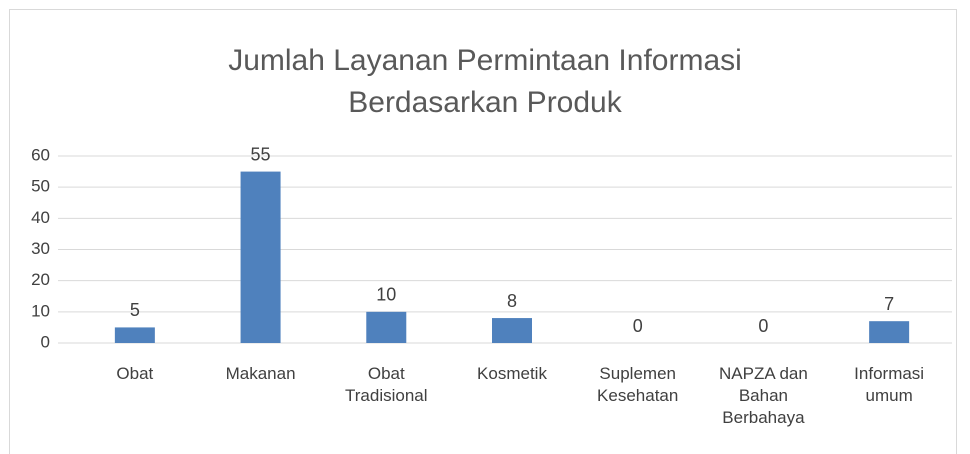  What do you see at coordinates (638, 384) in the screenshot?
I see `x-tick-label: Suplemen Kesehatan` at bounding box center [638, 384].